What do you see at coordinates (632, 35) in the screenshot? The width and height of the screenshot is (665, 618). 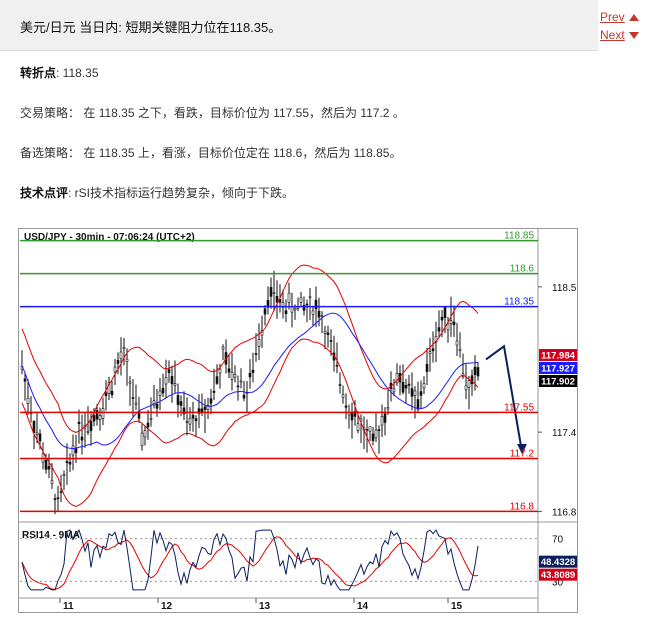 I see `next-link: Next` at bounding box center [632, 35].